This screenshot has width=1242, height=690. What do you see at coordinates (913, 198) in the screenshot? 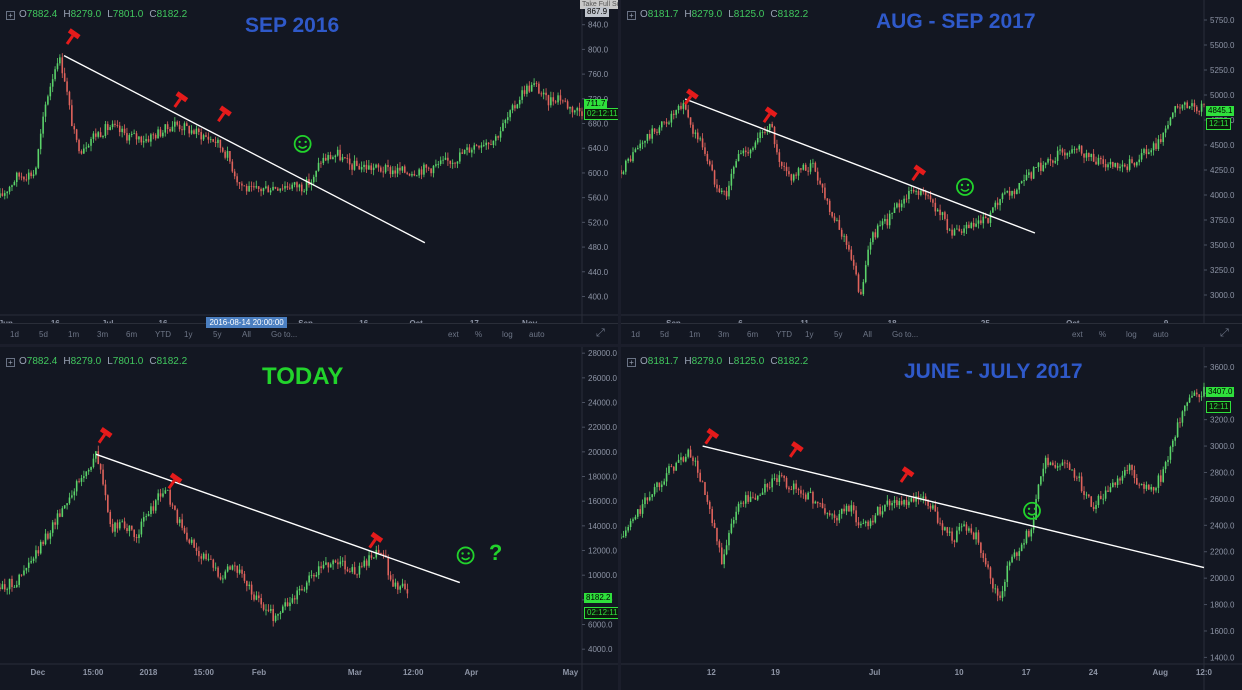
I see `candles` at bounding box center [913, 198].